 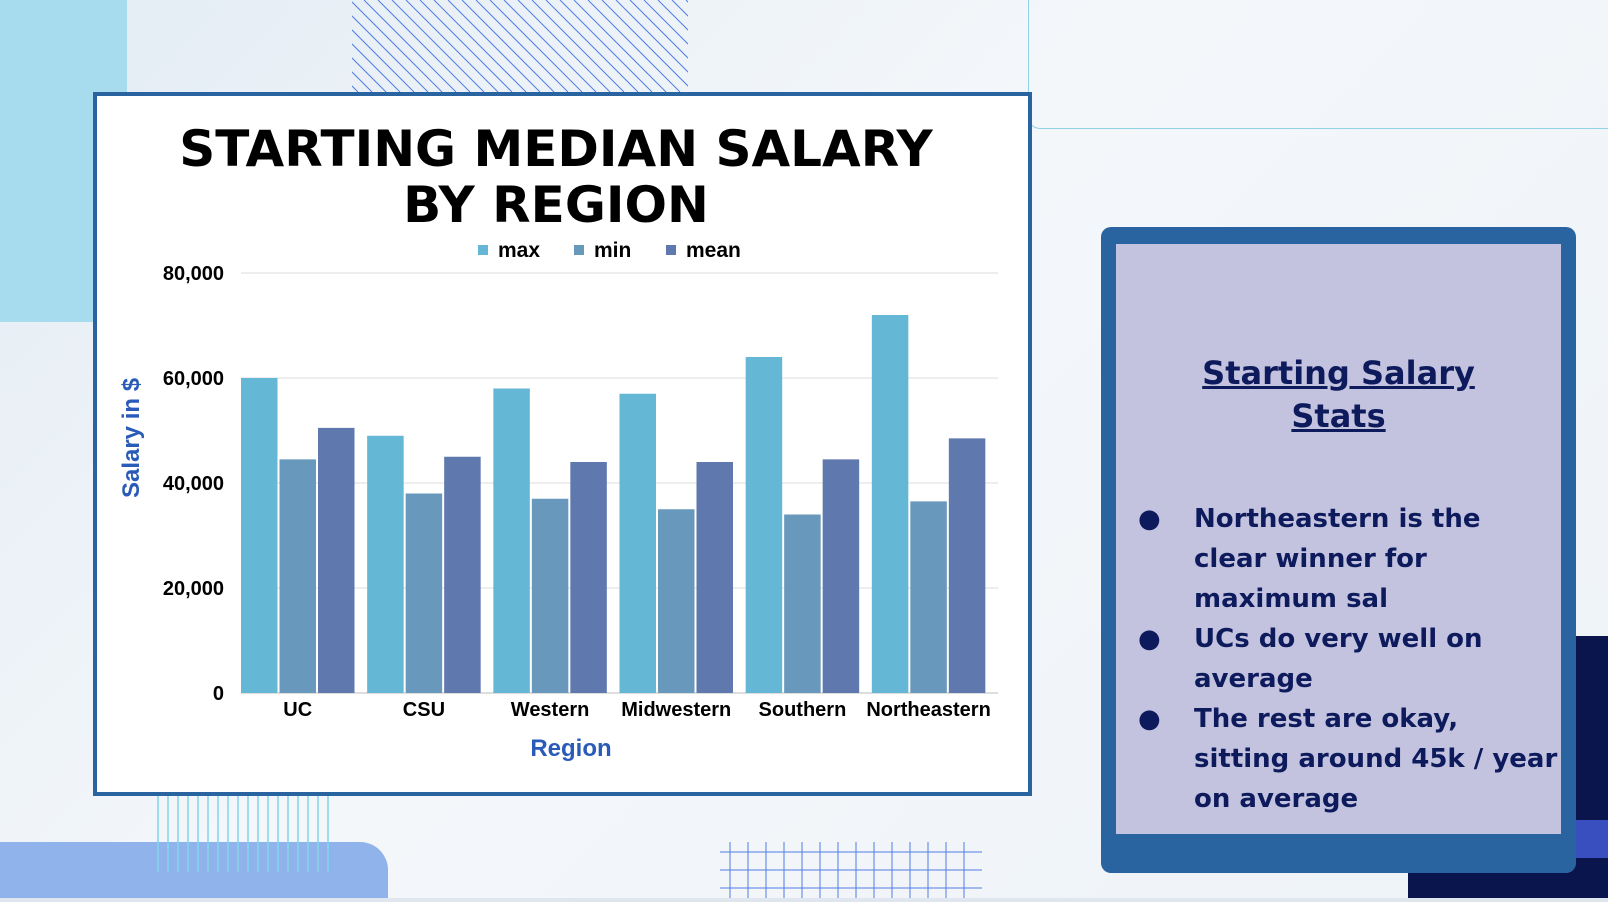 I want to click on chart-legend: max min mean, so click(x=609, y=250).